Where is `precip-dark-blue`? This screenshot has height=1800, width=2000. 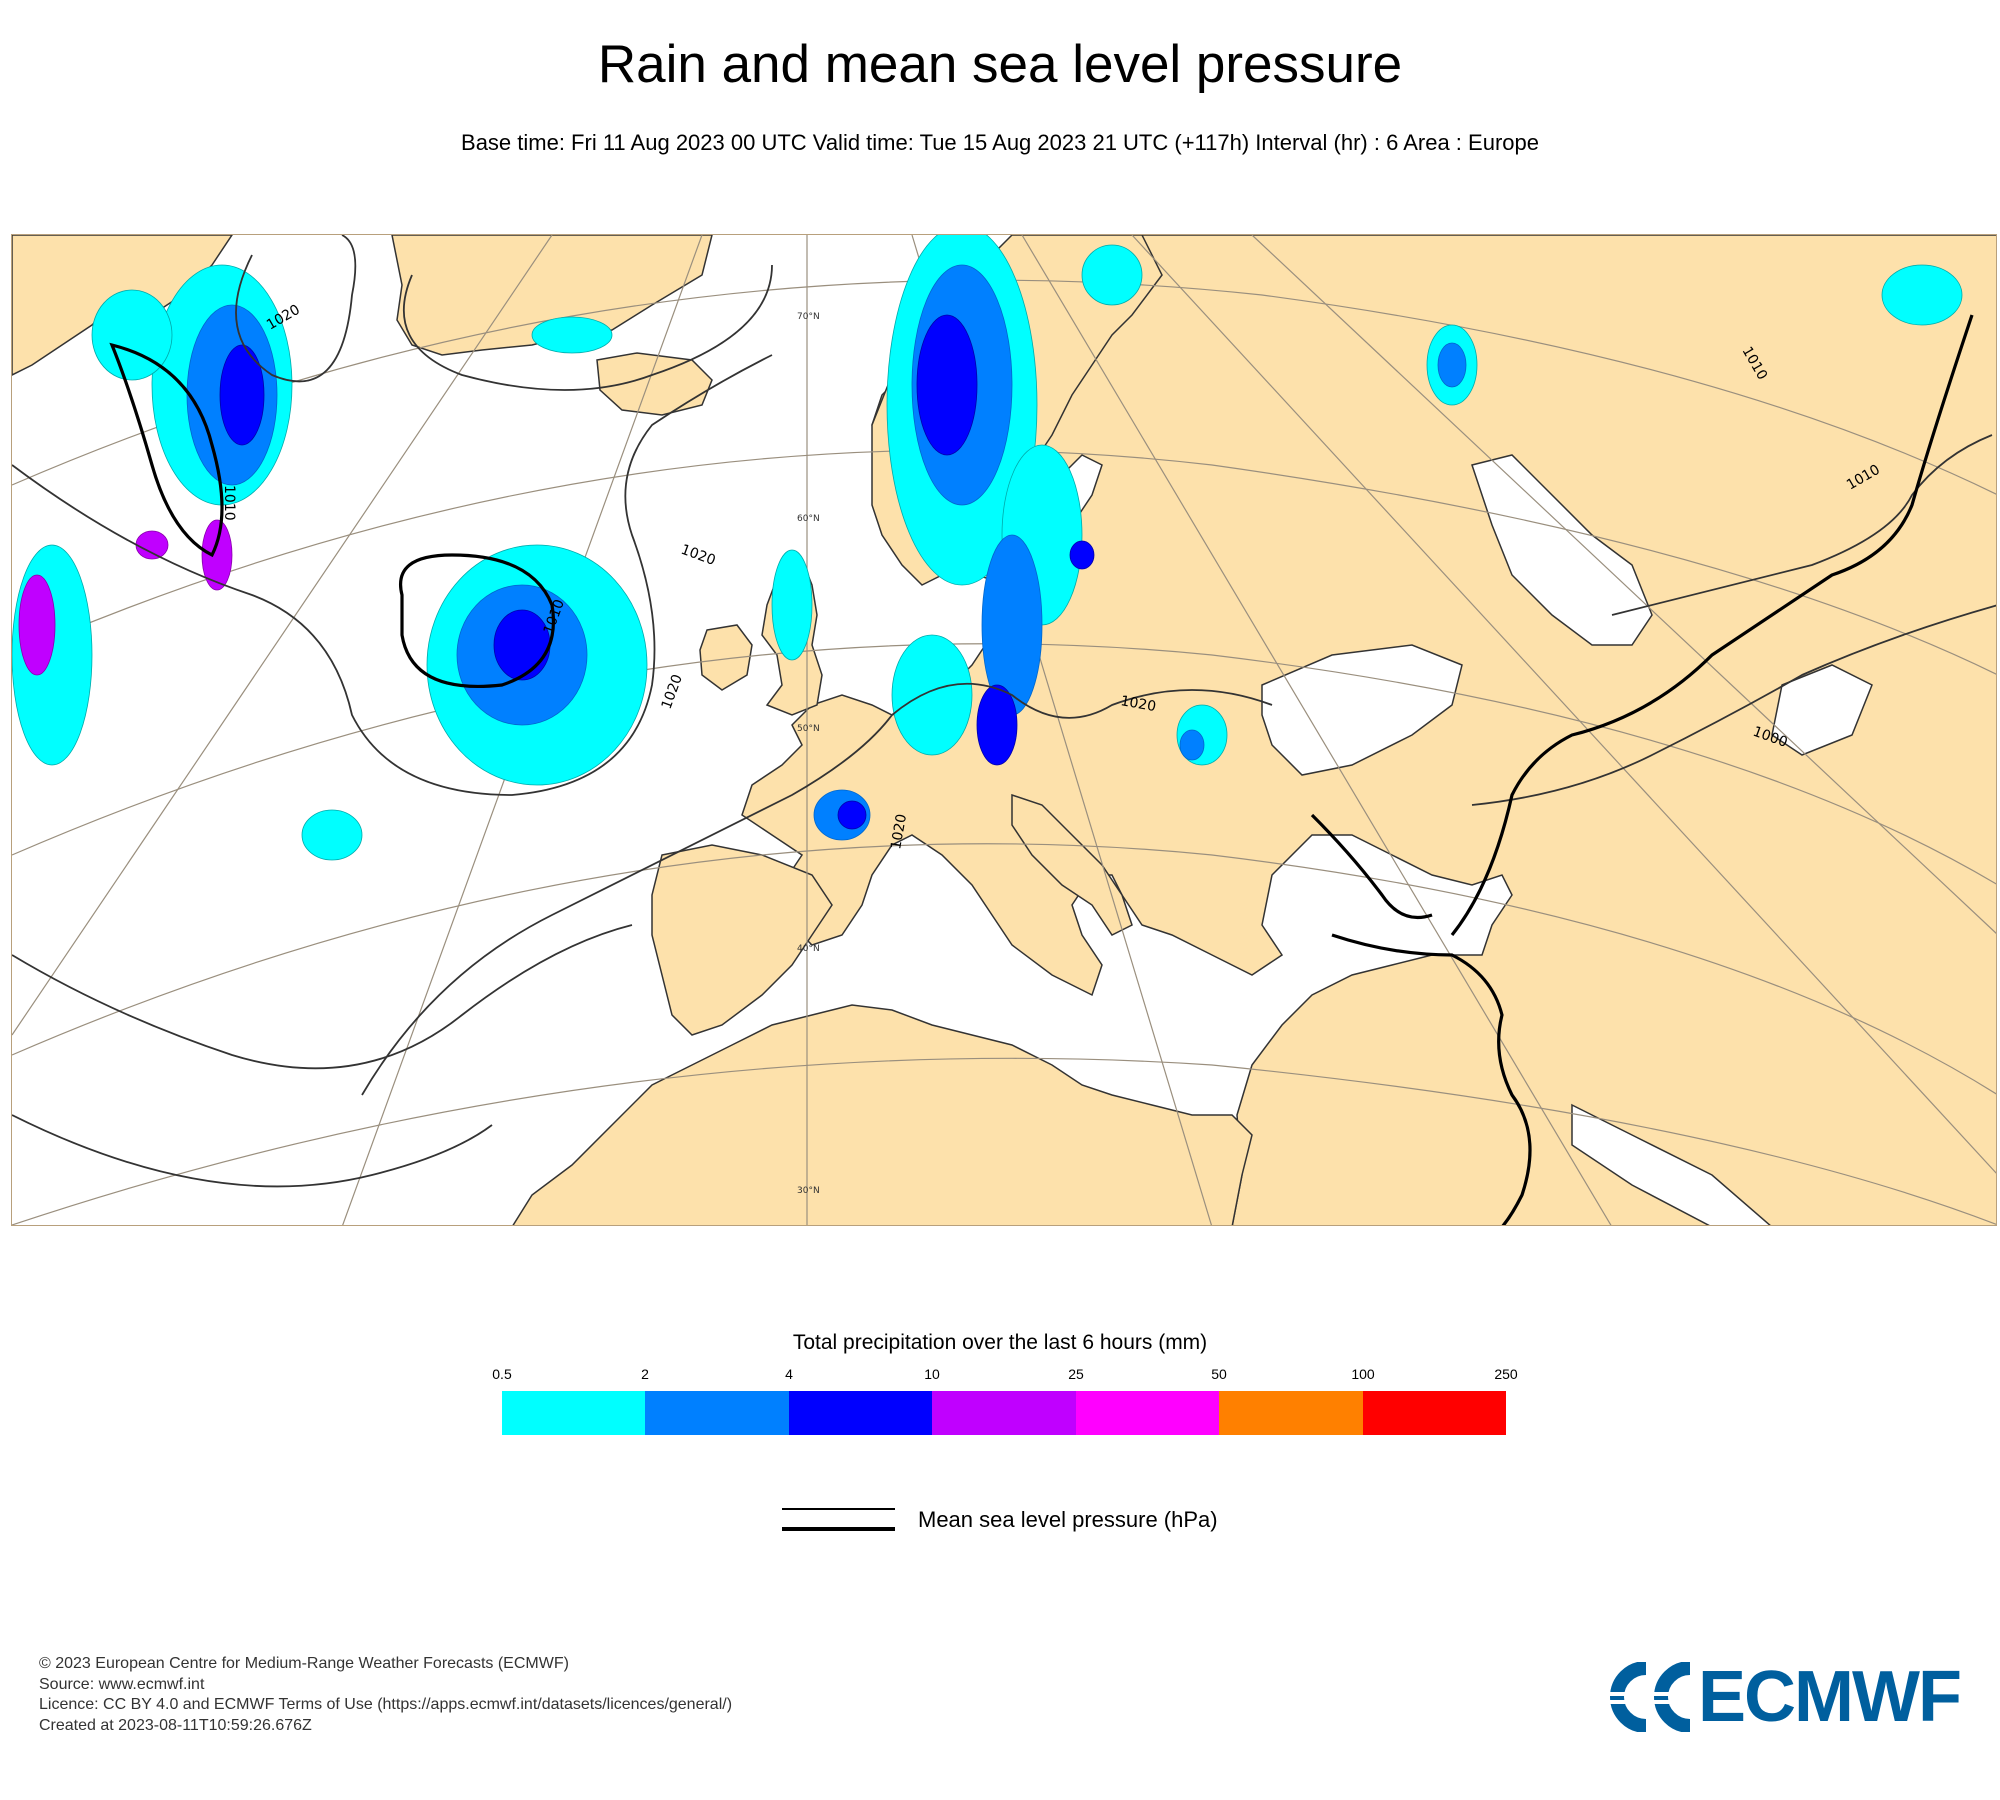
precip-dark-blue is located at coordinates (657, 572).